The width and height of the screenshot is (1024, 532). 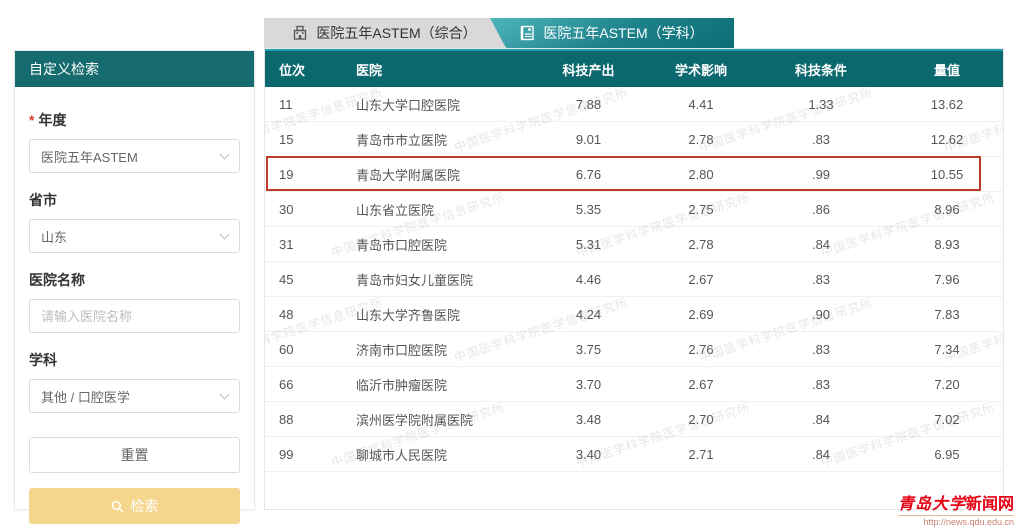 I want to click on cell-hospital: 山东大学口腔医院, so click(x=408, y=105).